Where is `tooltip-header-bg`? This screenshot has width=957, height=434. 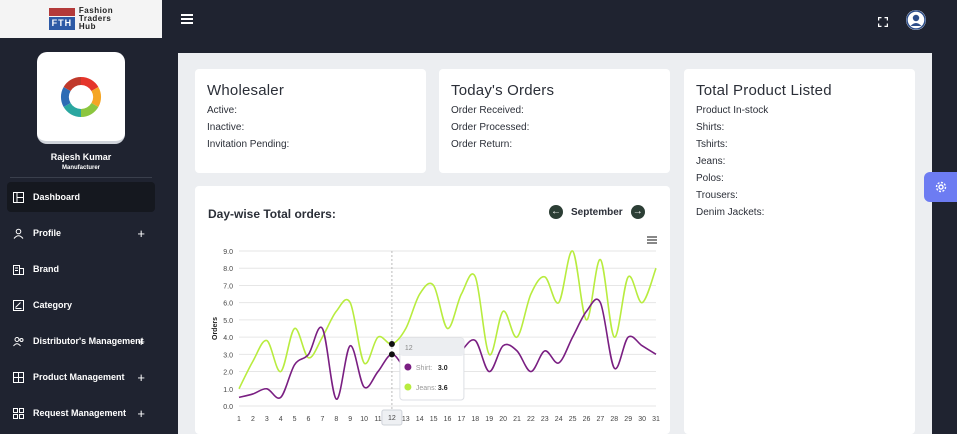
tooltip-header-bg is located at coordinates (431, 347).